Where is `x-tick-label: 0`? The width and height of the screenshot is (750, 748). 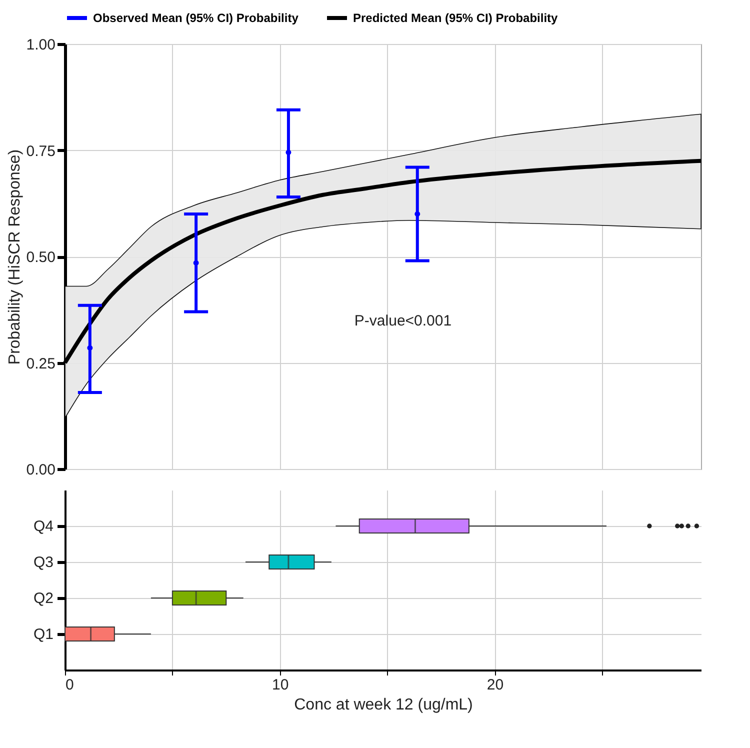
x-tick-label: 0 is located at coordinates (70, 685).